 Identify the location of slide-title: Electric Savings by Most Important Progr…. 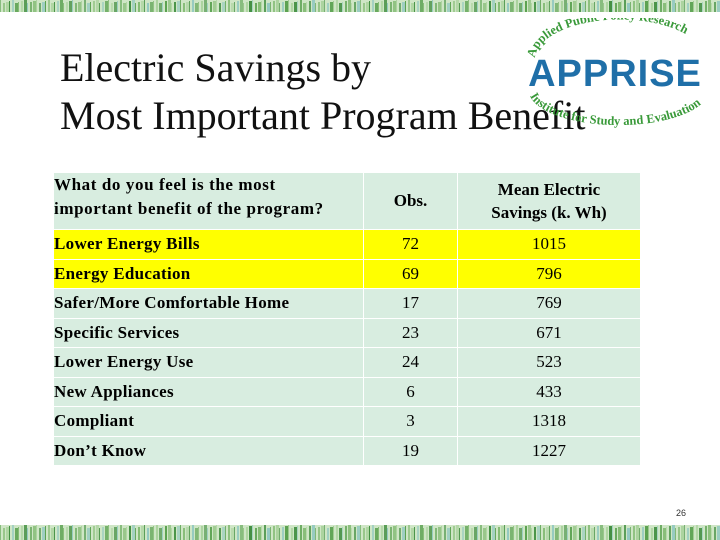
(322, 92).